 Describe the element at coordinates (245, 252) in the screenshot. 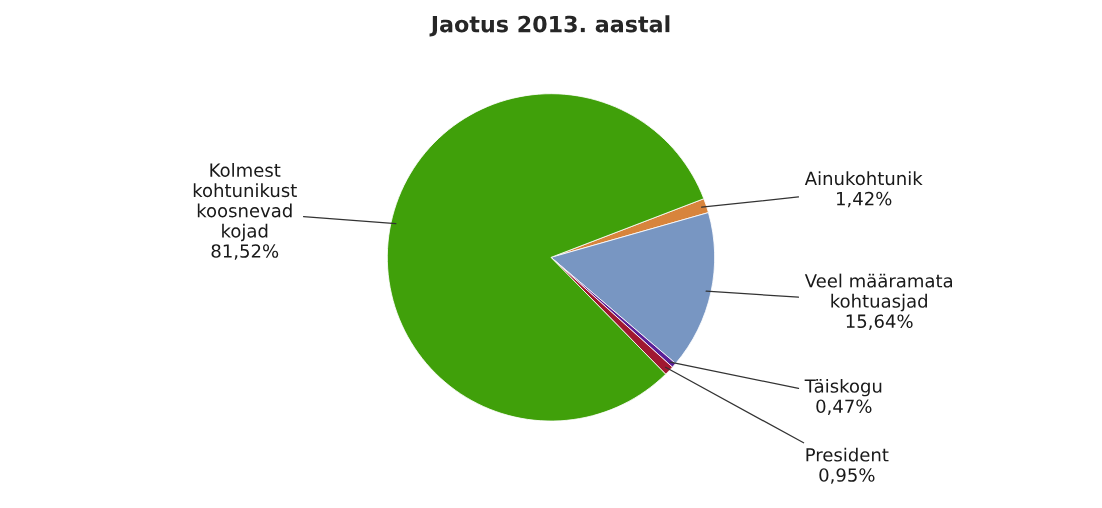

I see `data-label: 81,52%` at that location.